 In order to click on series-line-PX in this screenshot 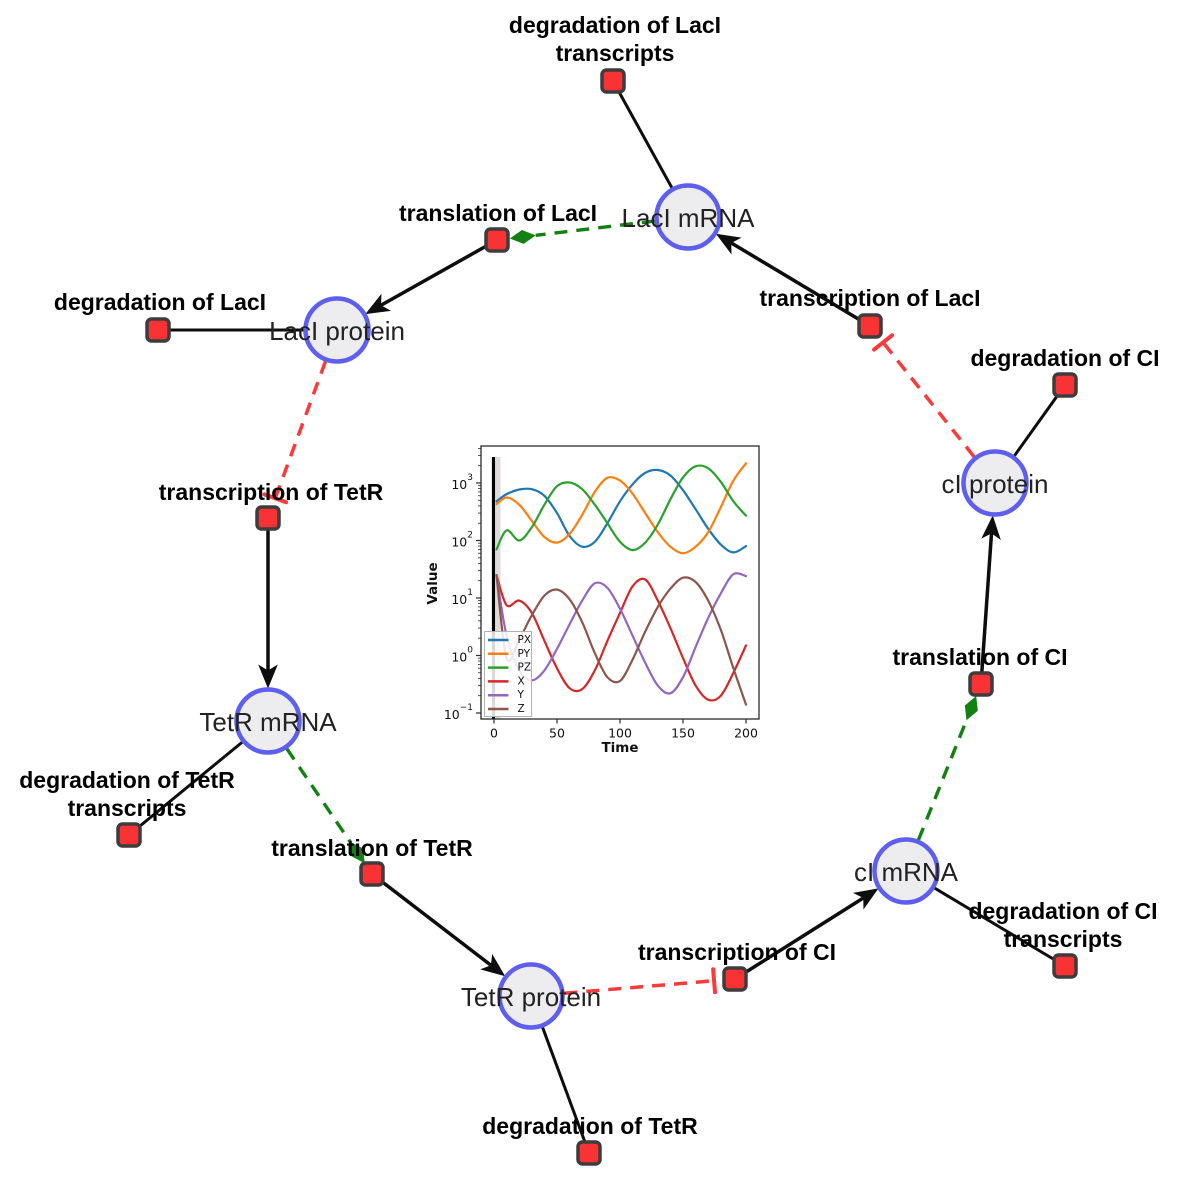, I will do `click(621, 511)`.